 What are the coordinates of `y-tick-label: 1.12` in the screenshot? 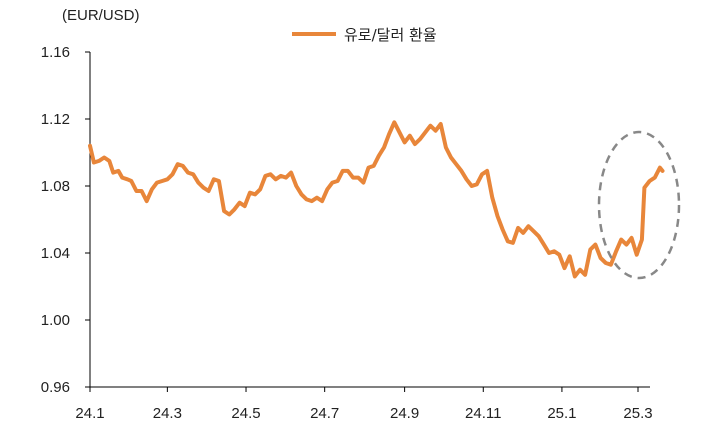 It's located at (55, 119).